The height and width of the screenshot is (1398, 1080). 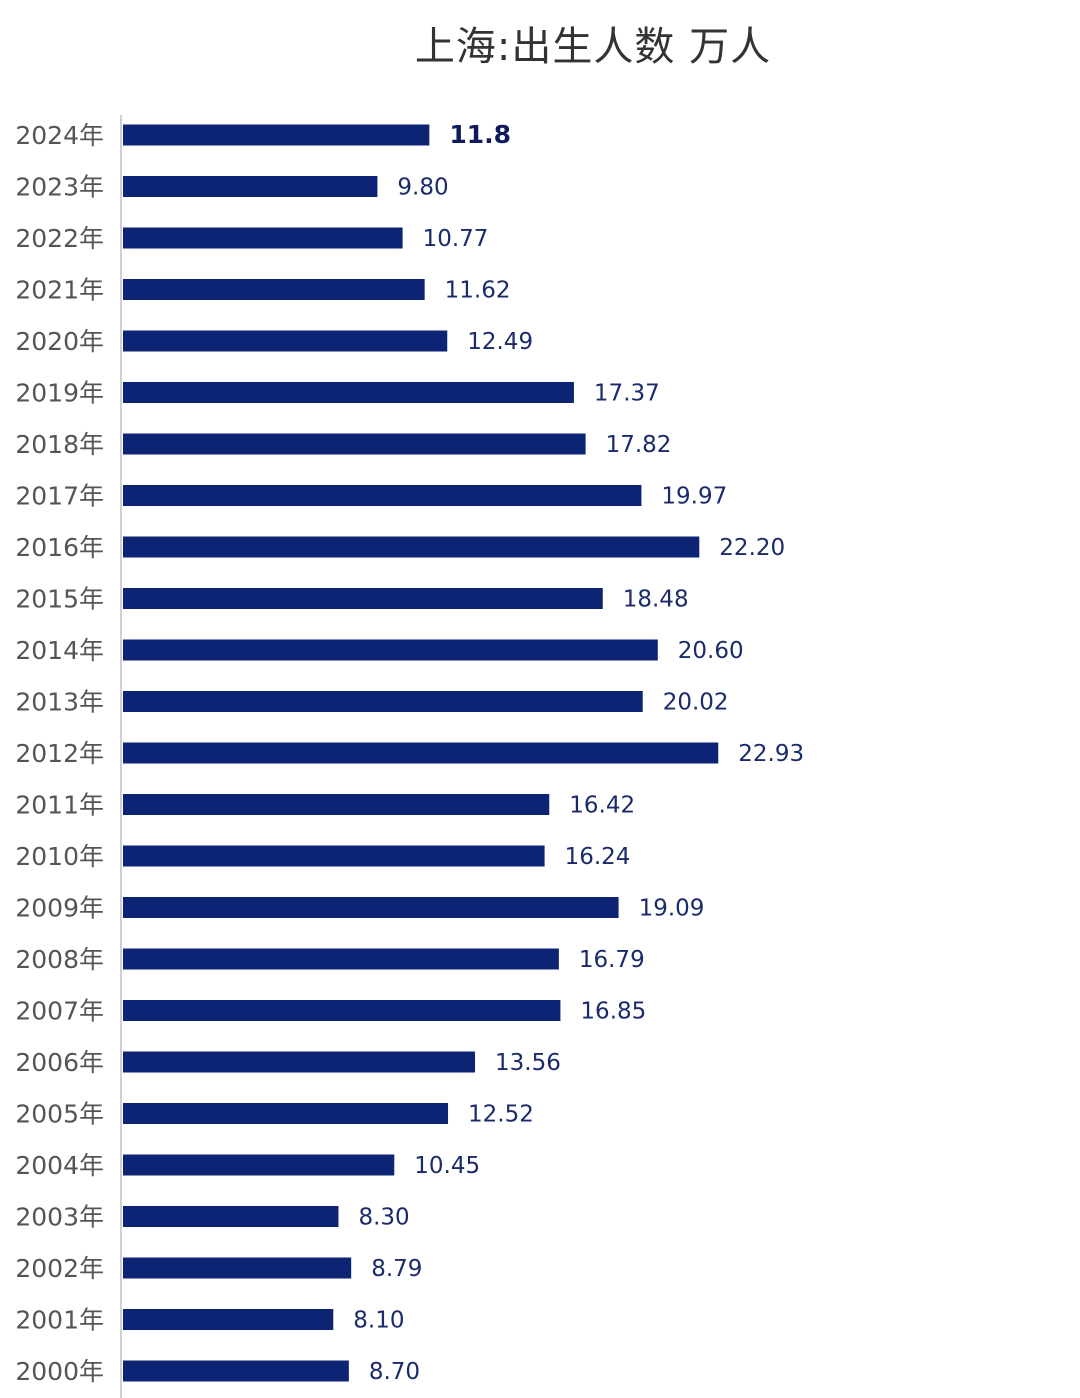 What do you see at coordinates (396, 1269) in the screenshot?
I see `value-label: 8.79` at bounding box center [396, 1269].